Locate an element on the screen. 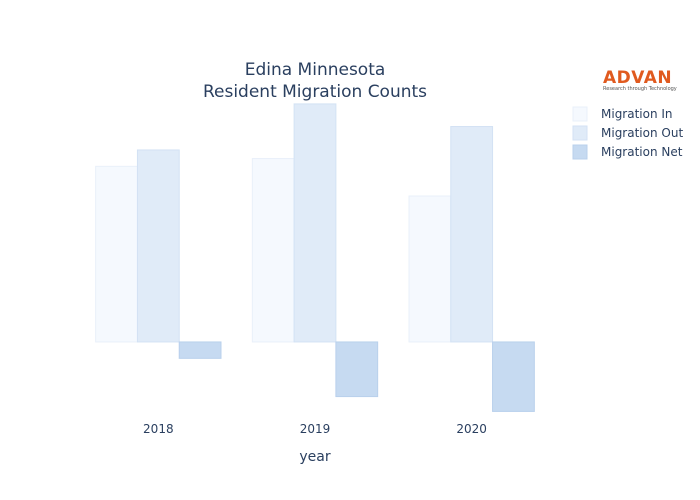 Image resolution: width=700 pixels, height=500 pixels. legend: Migration In Migration Out Migration Net is located at coordinates (627, 133).